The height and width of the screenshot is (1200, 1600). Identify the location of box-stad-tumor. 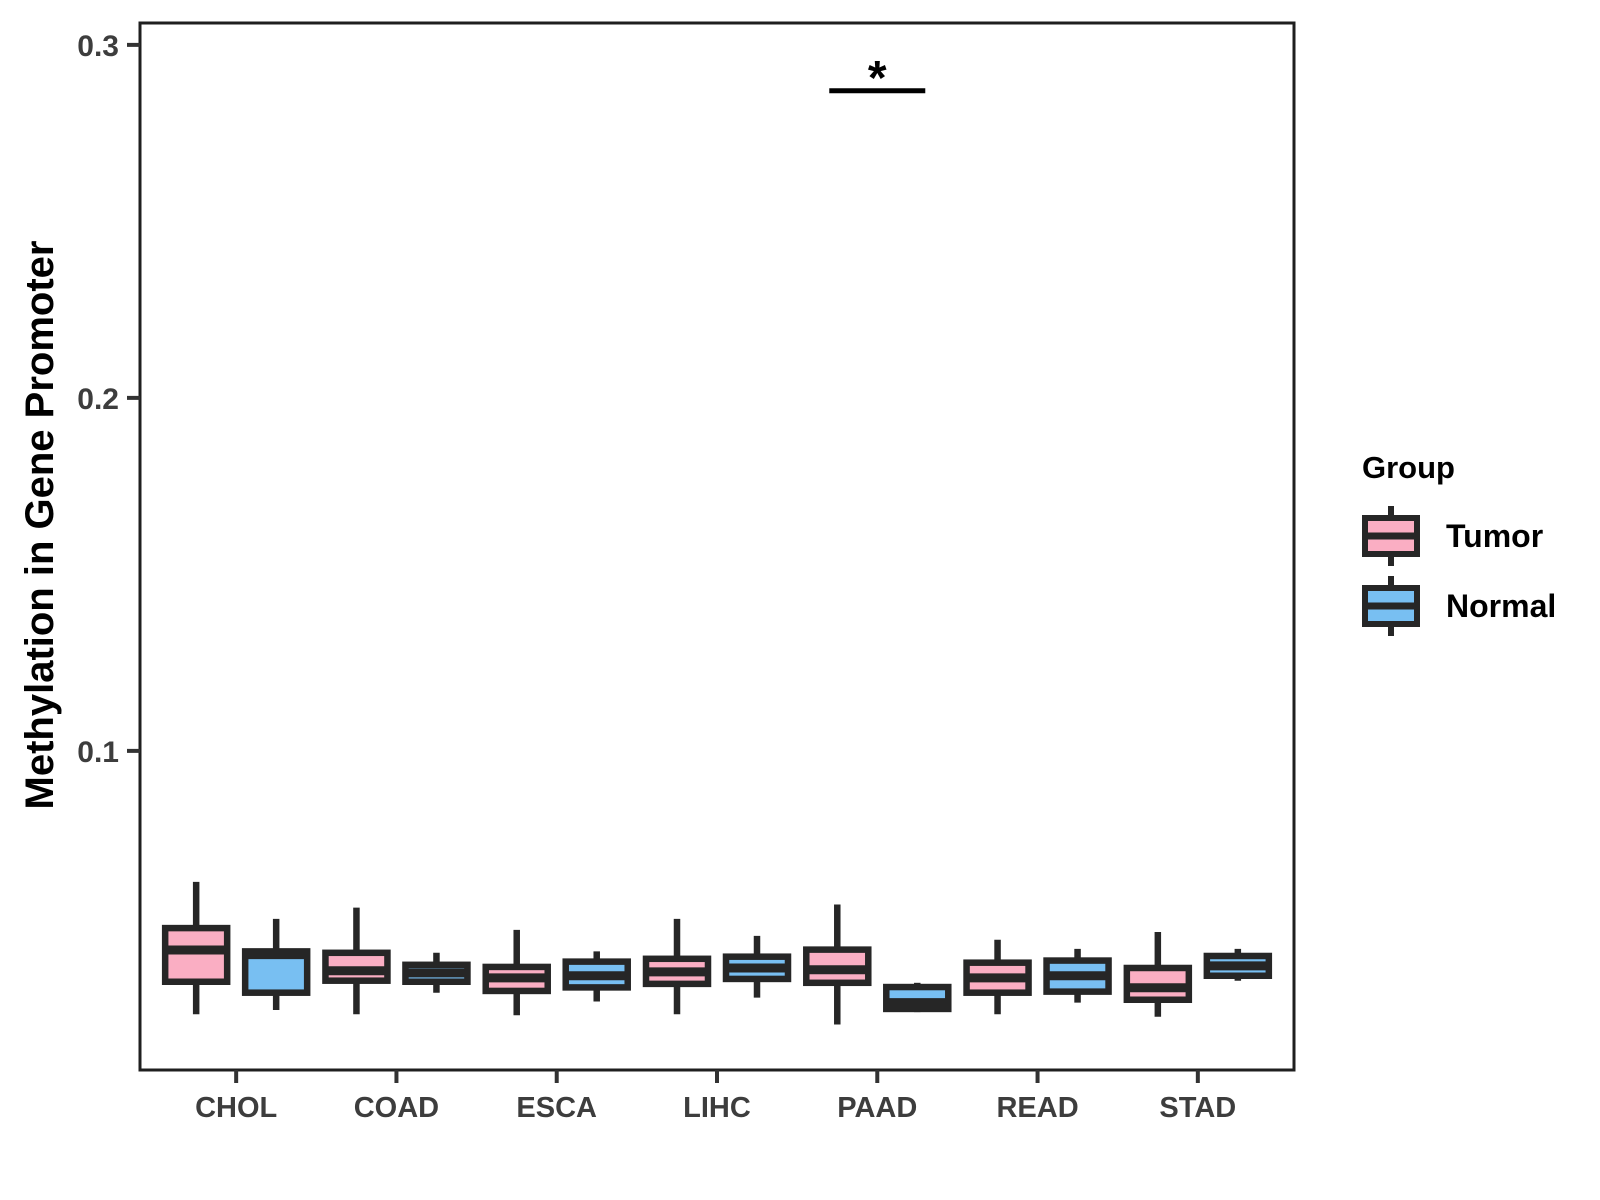
(1158, 974).